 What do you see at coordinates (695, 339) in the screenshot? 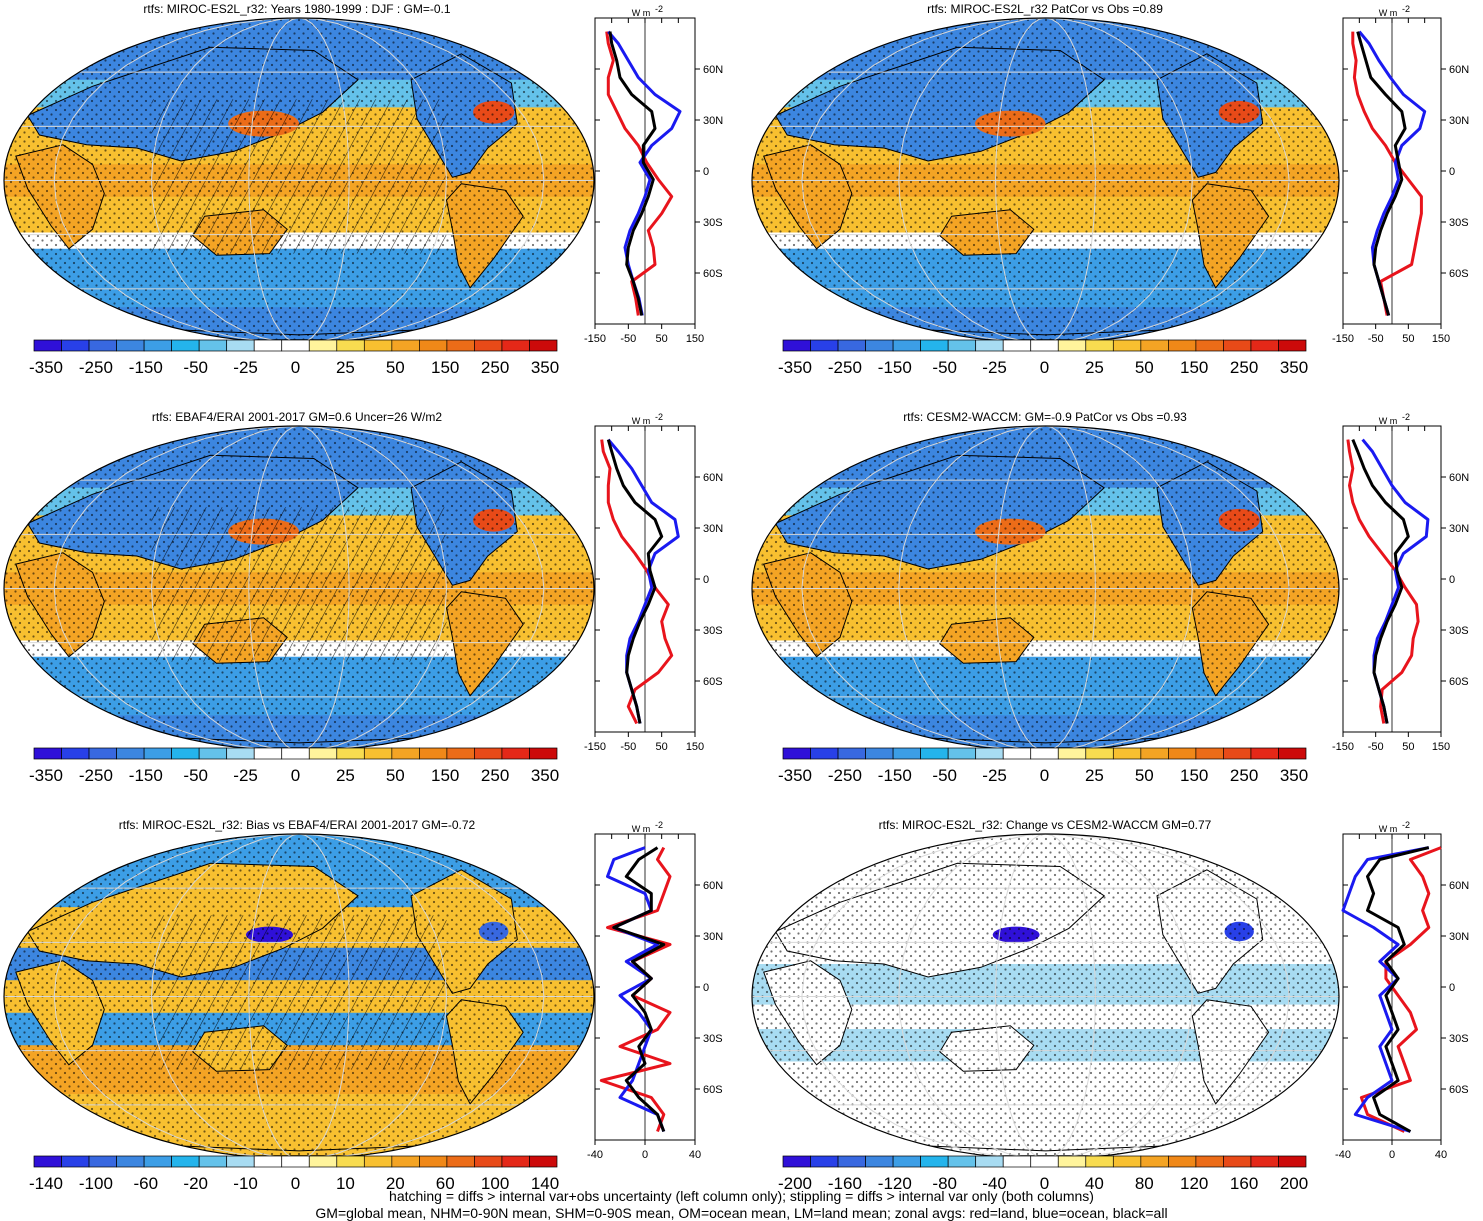
I see `zonal-xtick-label: 150` at bounding box center [695, 339].